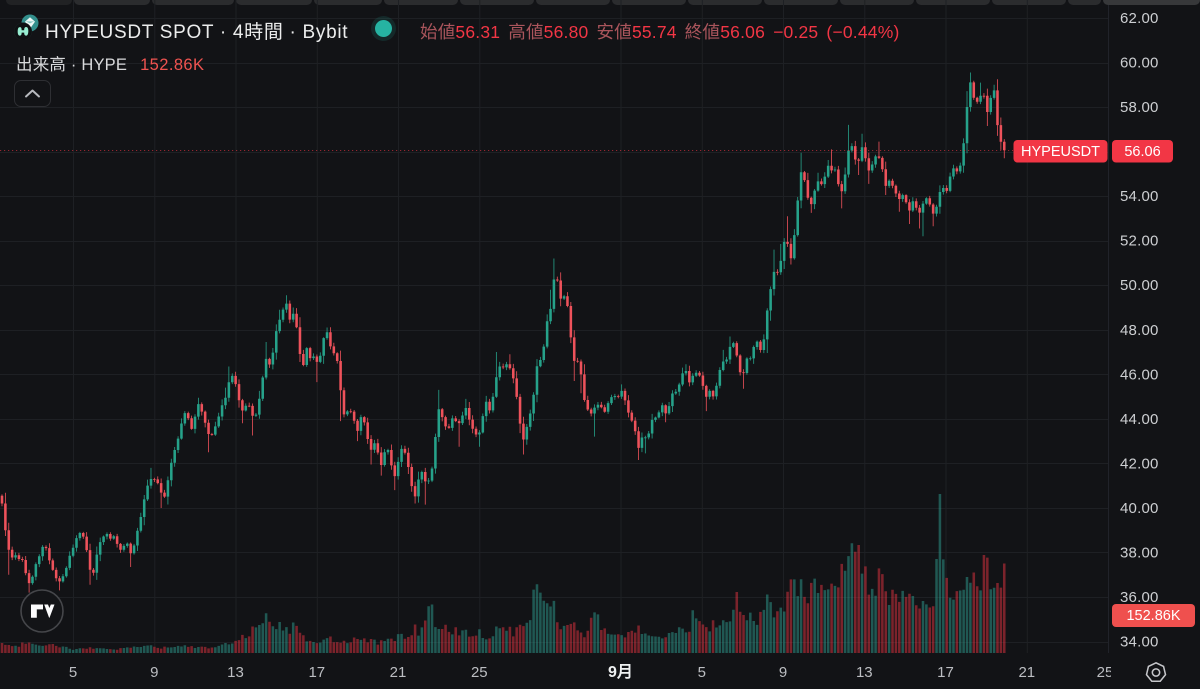  What do you see at coordinates (1060, 152) in the screenshot?
I see `svg-text: HYPEUSDT` at bounding box center [1060, 152].